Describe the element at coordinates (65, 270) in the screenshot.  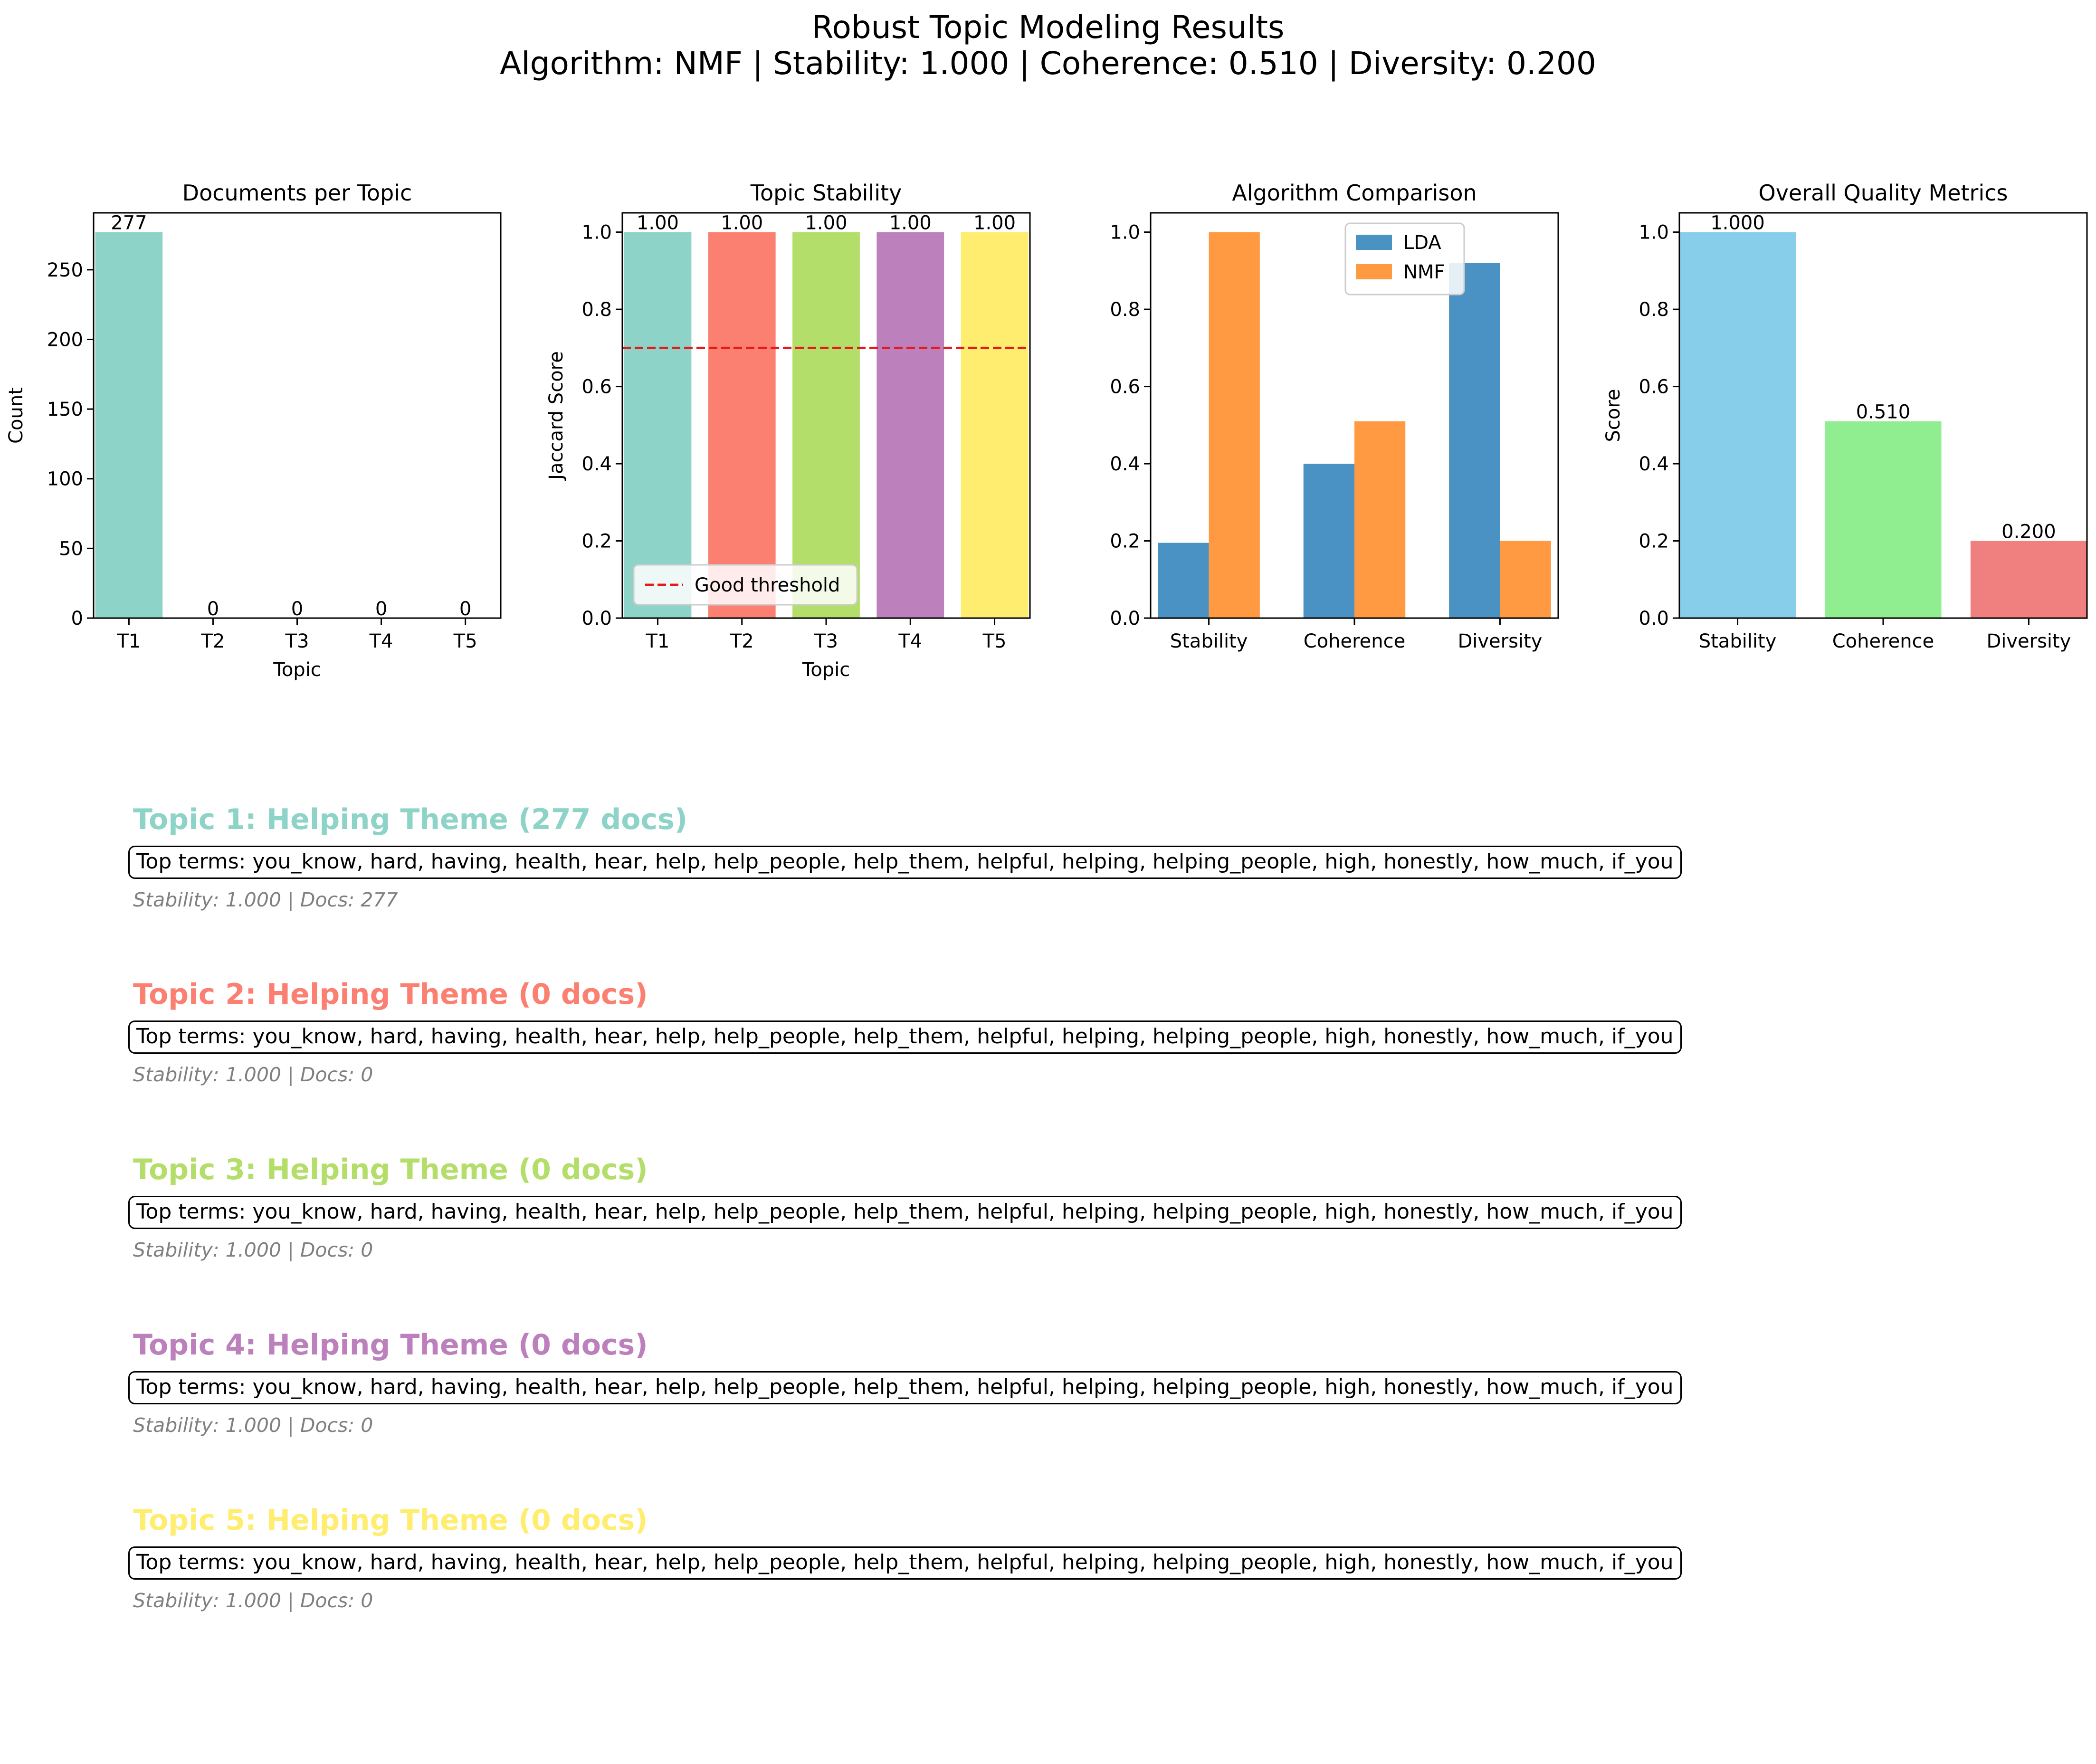
I see `y-tick-label-docs: 250` at that location.